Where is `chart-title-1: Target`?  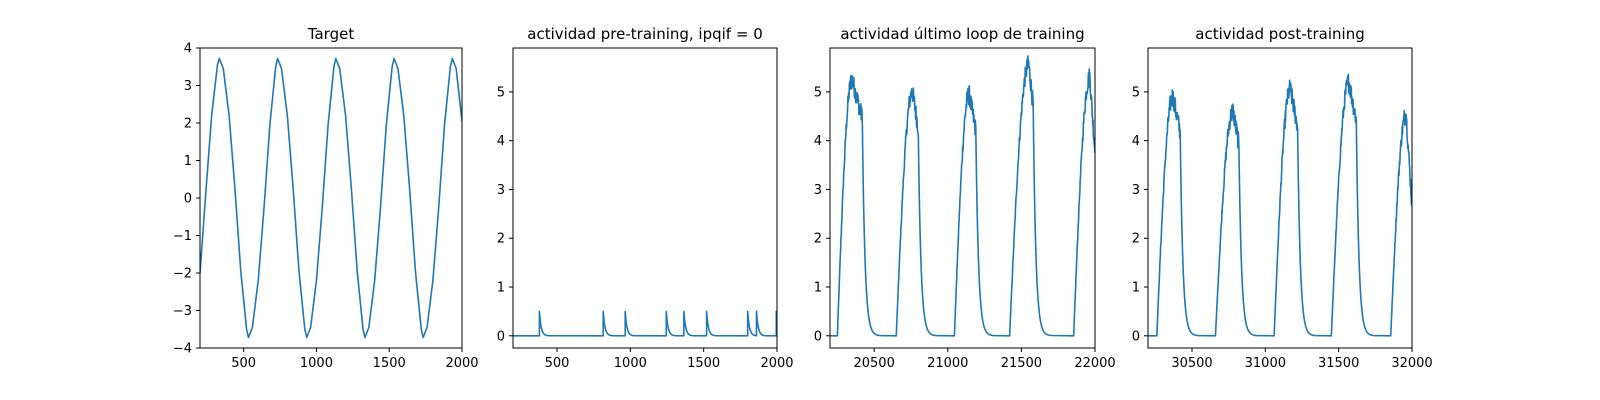 chart-title-1: Target is located at coordinates (331, 34).